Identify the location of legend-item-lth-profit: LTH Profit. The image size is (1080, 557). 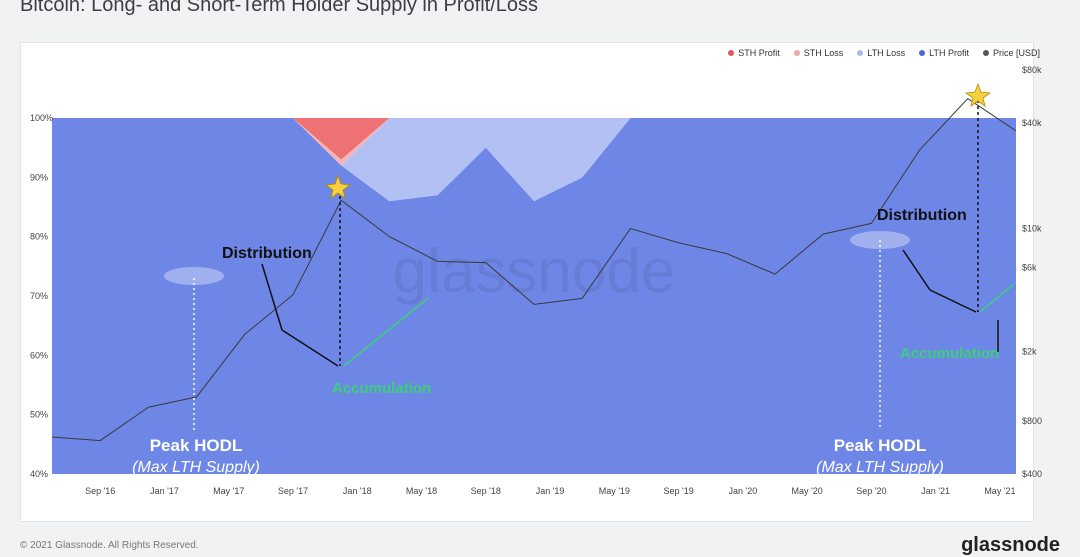
(944, 53).